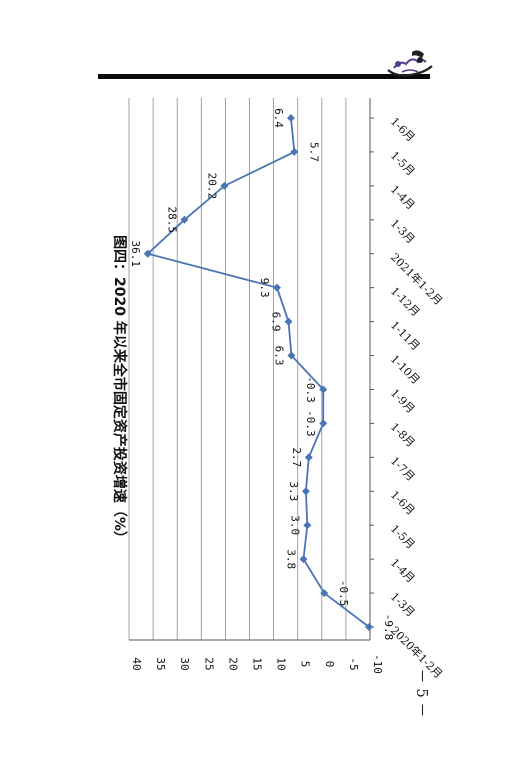 Image resolution: width=528 pixels, height=767 pixels. Describe the element at coordinates (296, 457) in the screenshot. I see `data-label: 2.7` at that location.